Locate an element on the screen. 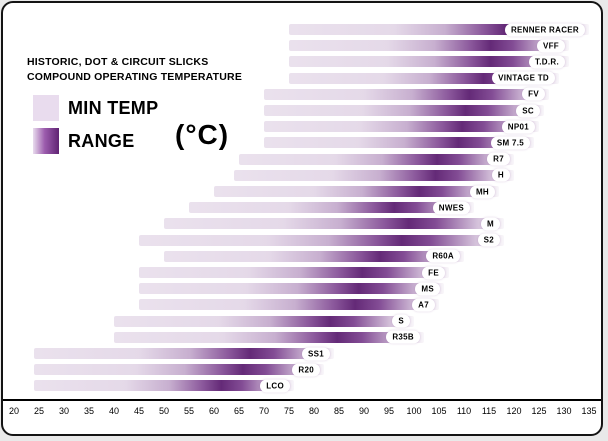 The height and width of the screenshot is (441, 608). x-tick-label: 120 is located at coordinates (514, 411).